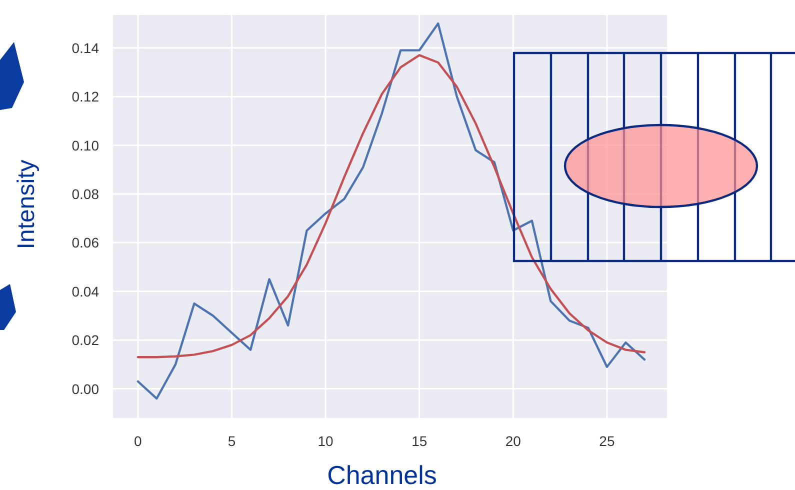 The width and height of the screenshot is (795, 490). I want to click on y-tick-label: 0.00, so click(86, 388).